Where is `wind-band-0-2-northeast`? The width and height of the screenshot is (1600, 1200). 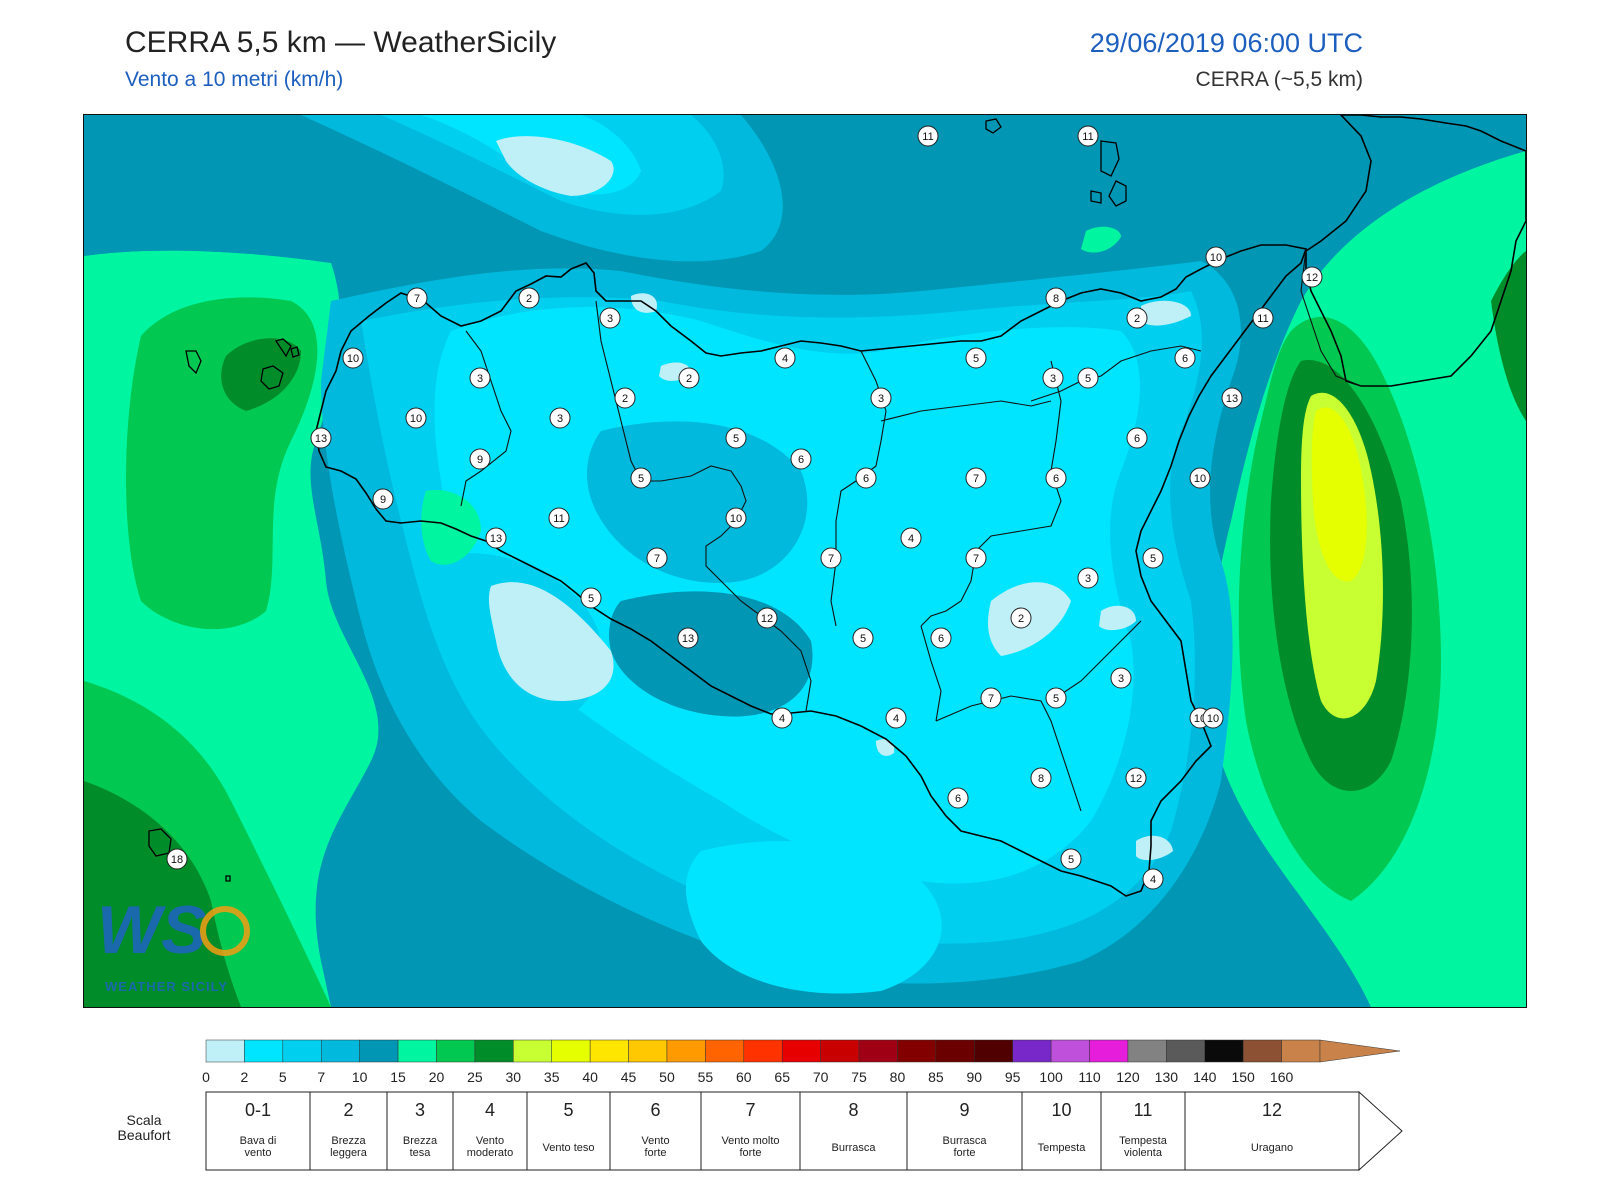
wind-band-0-2-northeast is located at coordinates (1166, 313).